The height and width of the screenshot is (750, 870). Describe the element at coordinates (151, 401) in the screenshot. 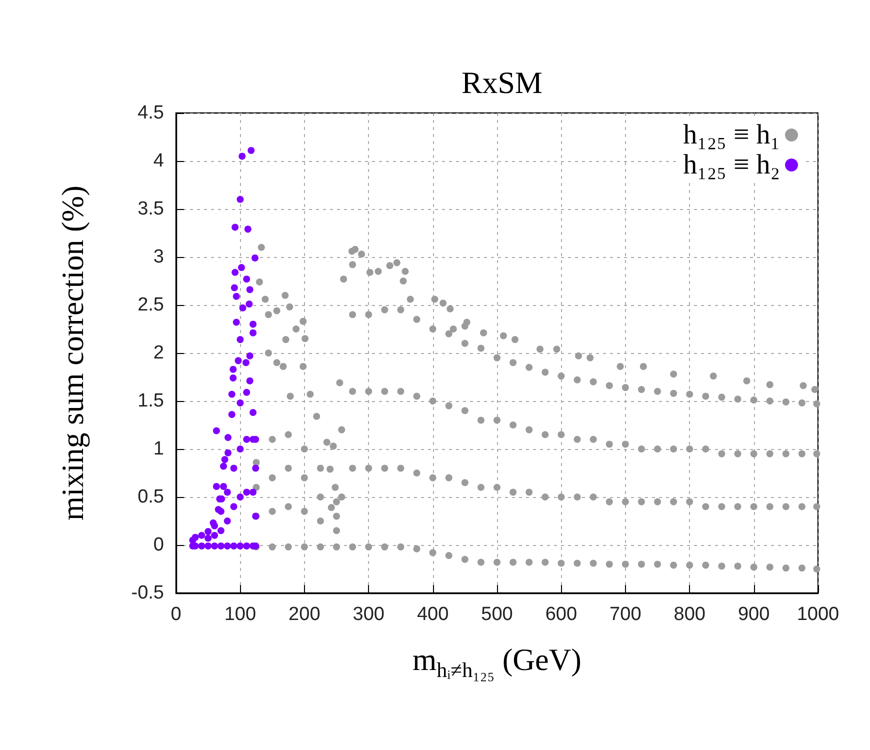

I see `y-tick-label: 1.5` at that location.